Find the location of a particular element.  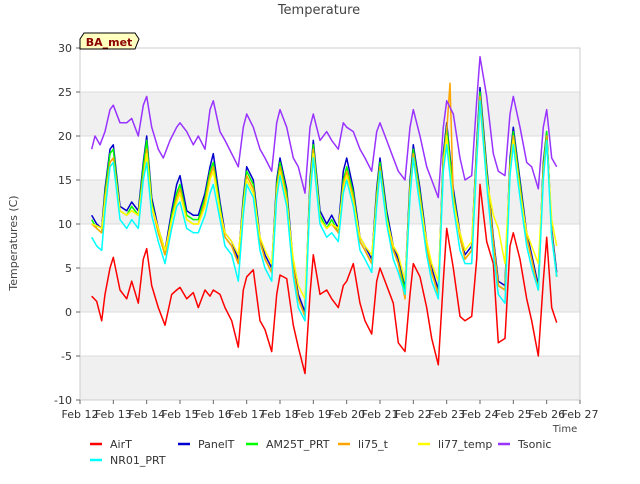

x-axis-label: Time is located at coordinates (564, 429).